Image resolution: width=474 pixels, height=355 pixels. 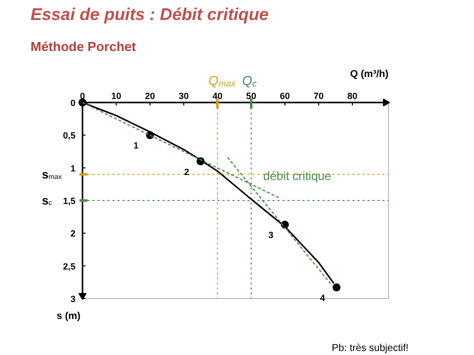 What do you see at coordinates (83, 96) in the screenshot?
I see `x-tick-label: 0` at bounding box center [83, 96].